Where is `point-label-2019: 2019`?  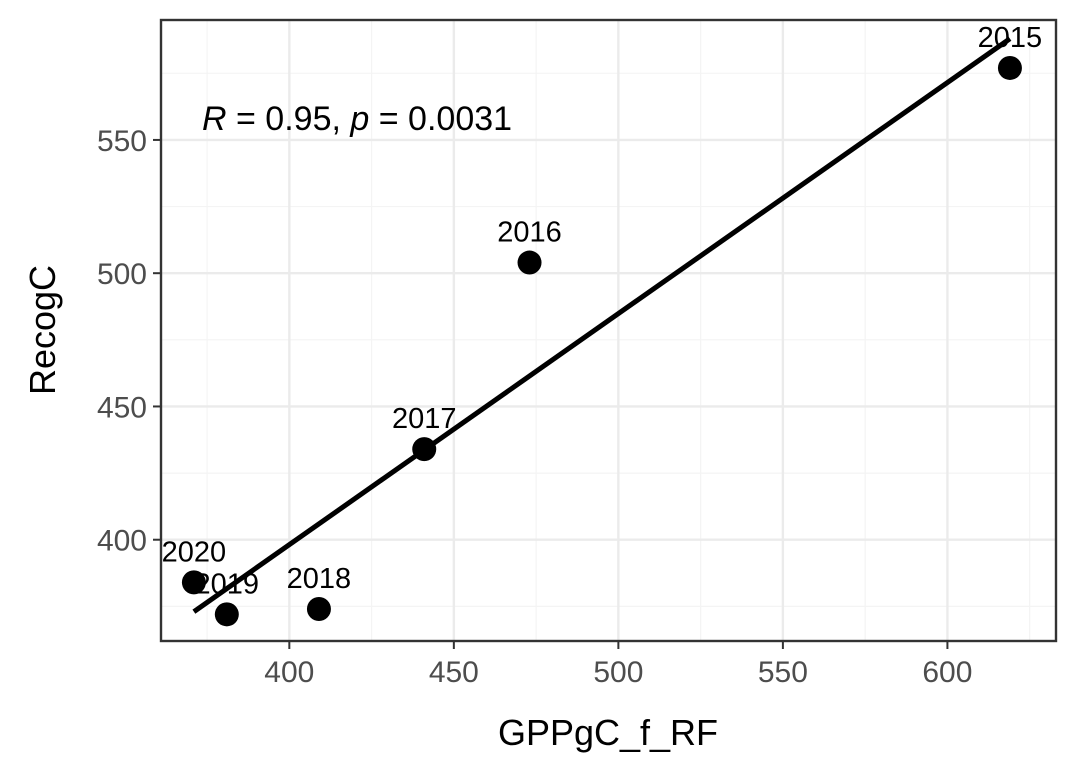 point-label-2019: 2019 is located at coordinates (227, 584).